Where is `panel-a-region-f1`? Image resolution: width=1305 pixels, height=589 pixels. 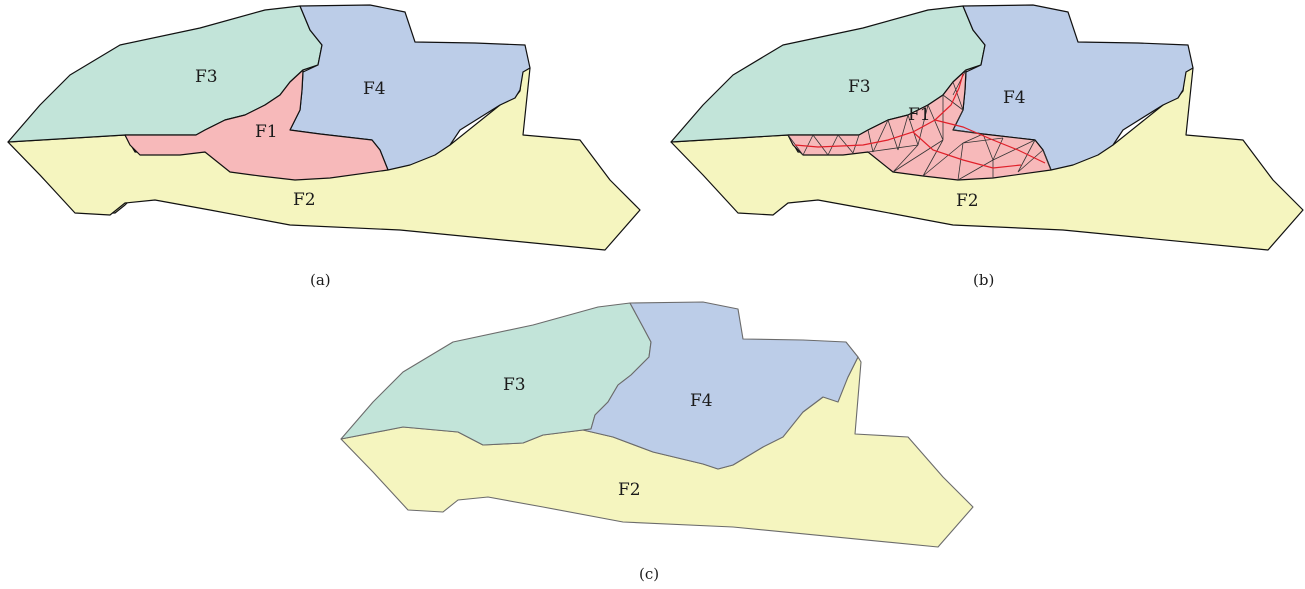
panel-a-region-f1 is located at coordinates (256, 125).